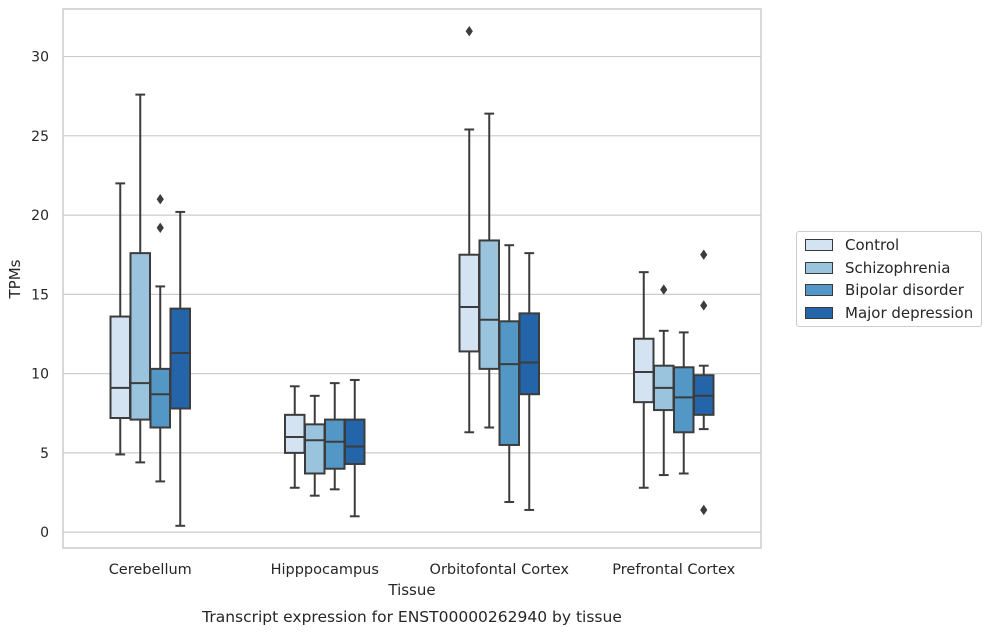 The height and width of the screenshot is (638, 993). Describe the element at coordinates (500, 570) in the screenshot. I see `x-tick-label-orbitofontal-cortex: Orbitofontal Cortex` at that location.